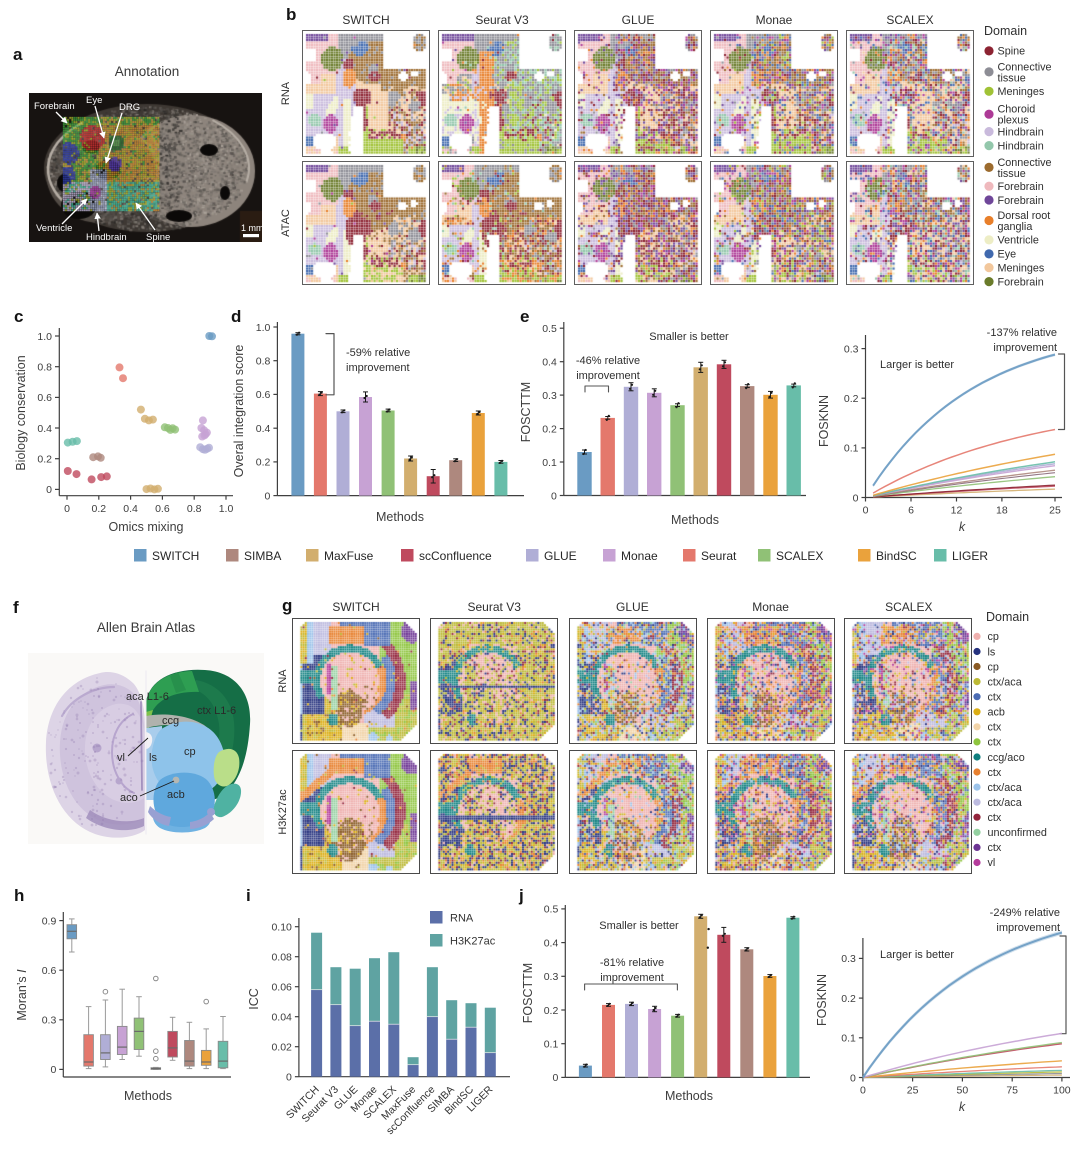 The height and width of the screenshot is (1158, 1080). Describe the element at coordinates (94, 100) in the screenshot. I see `svg-text: Eye` at that location.